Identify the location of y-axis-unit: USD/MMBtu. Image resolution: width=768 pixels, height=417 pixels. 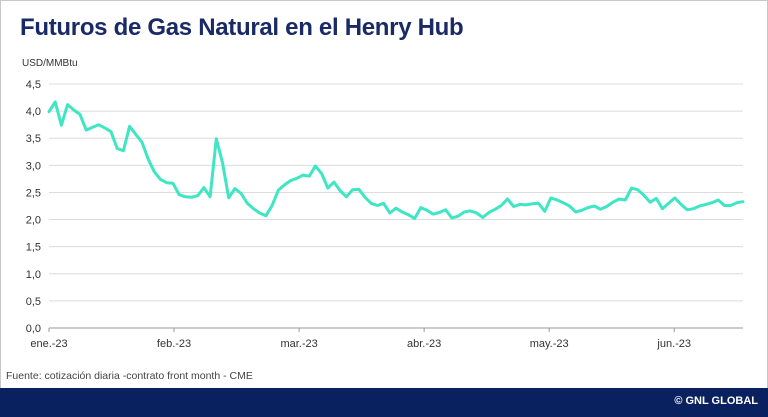
(50, 63).